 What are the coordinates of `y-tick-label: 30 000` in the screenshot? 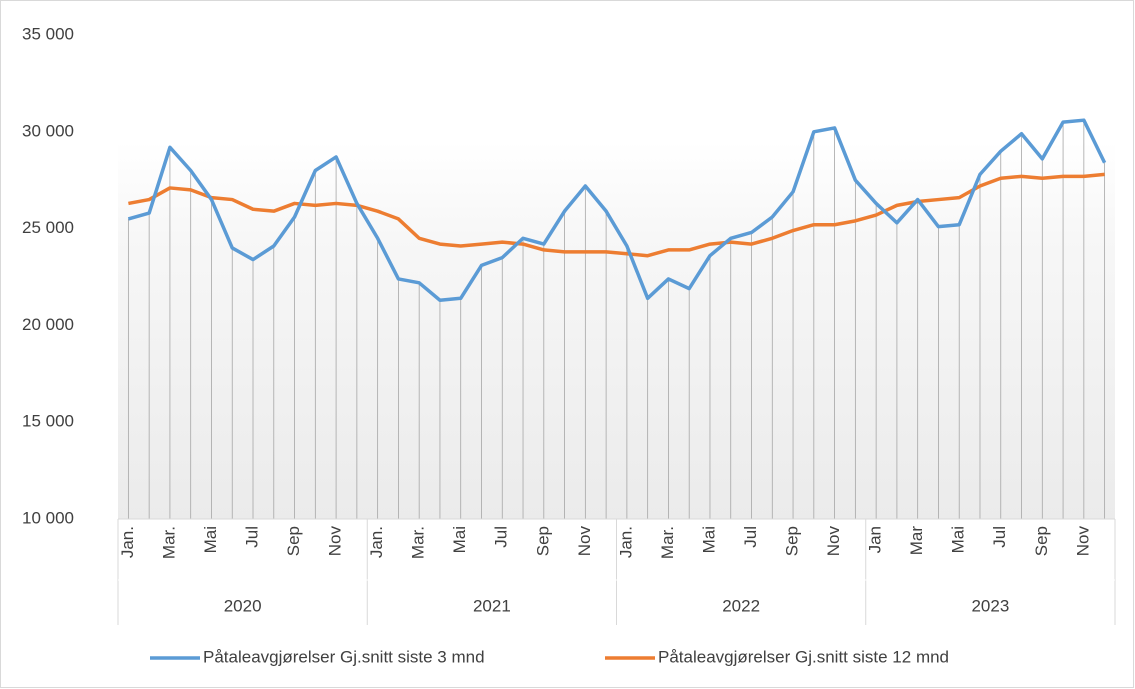 It's located at (48, 130).